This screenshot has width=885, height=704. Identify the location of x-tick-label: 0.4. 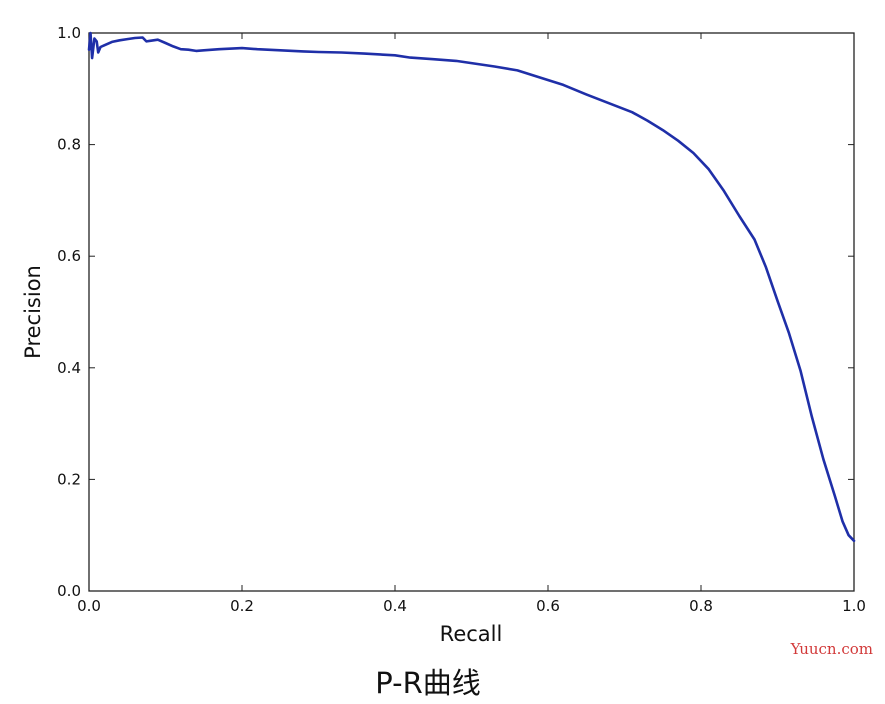
(395, 606).